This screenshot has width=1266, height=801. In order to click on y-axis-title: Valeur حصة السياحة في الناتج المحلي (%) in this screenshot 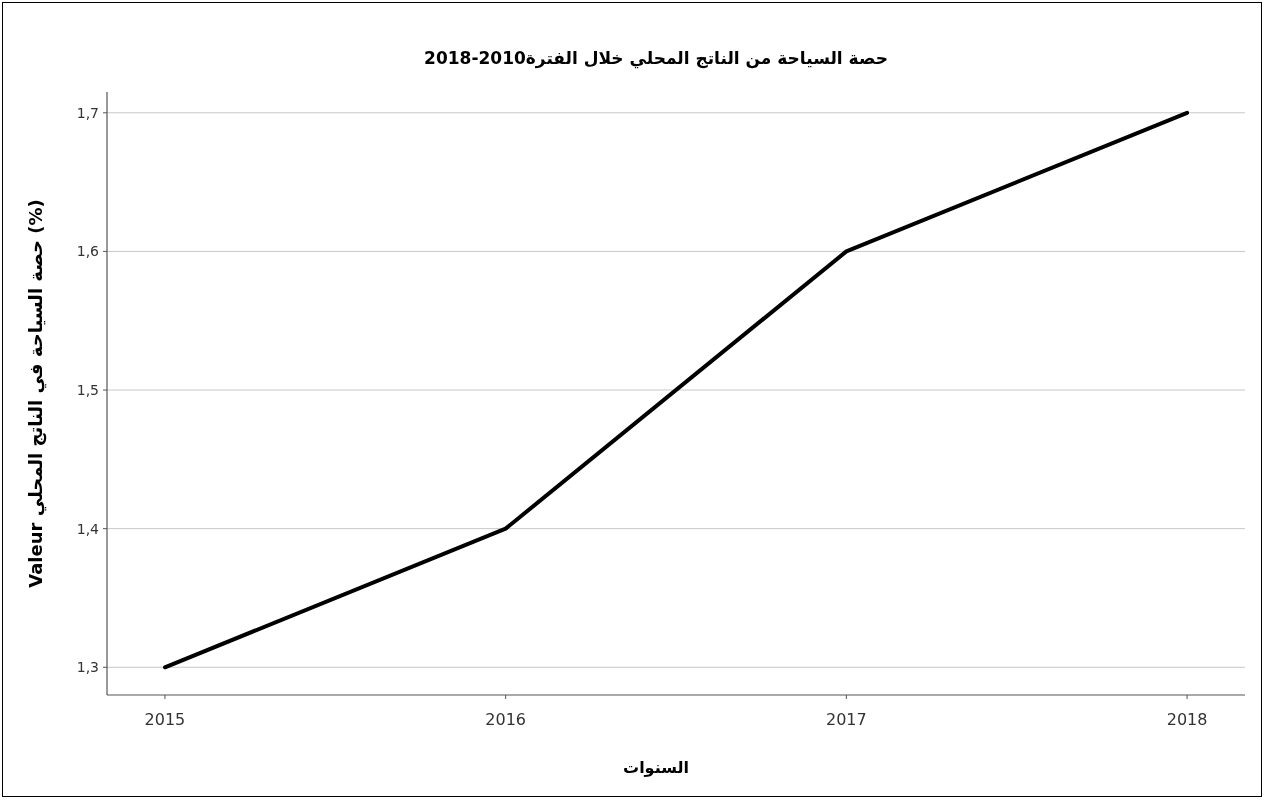, I will do `click(36, 393)`.